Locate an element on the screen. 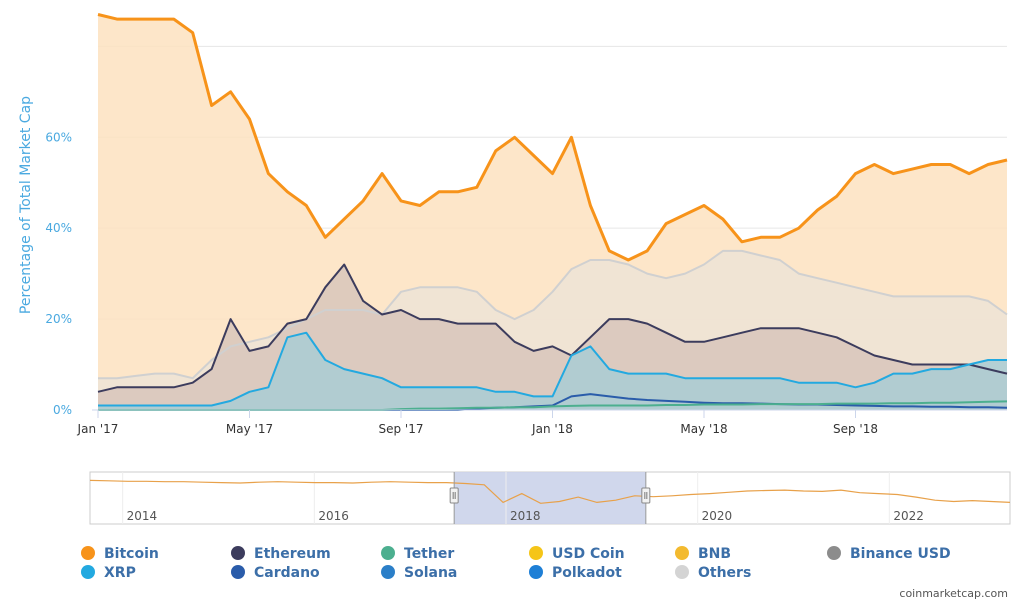 The image size is (1024, 616). line-xrp is located at coordinates (552, 369).